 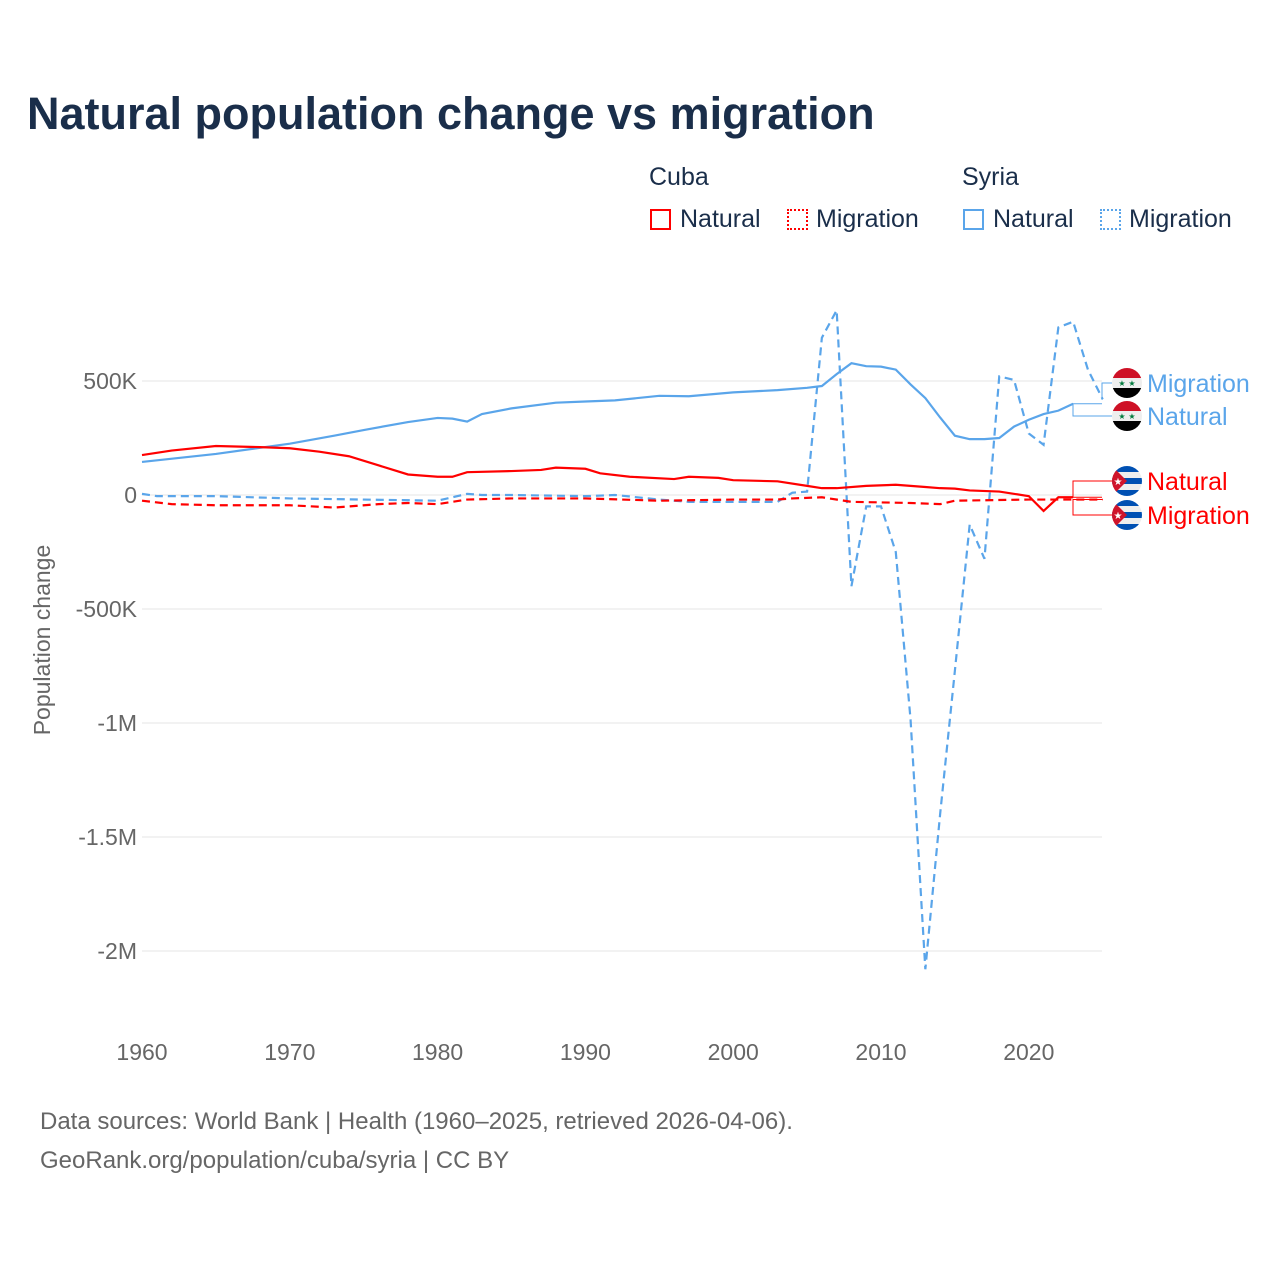 I want to click on x-tick-label: 1990, so click(x=585, y=1052).